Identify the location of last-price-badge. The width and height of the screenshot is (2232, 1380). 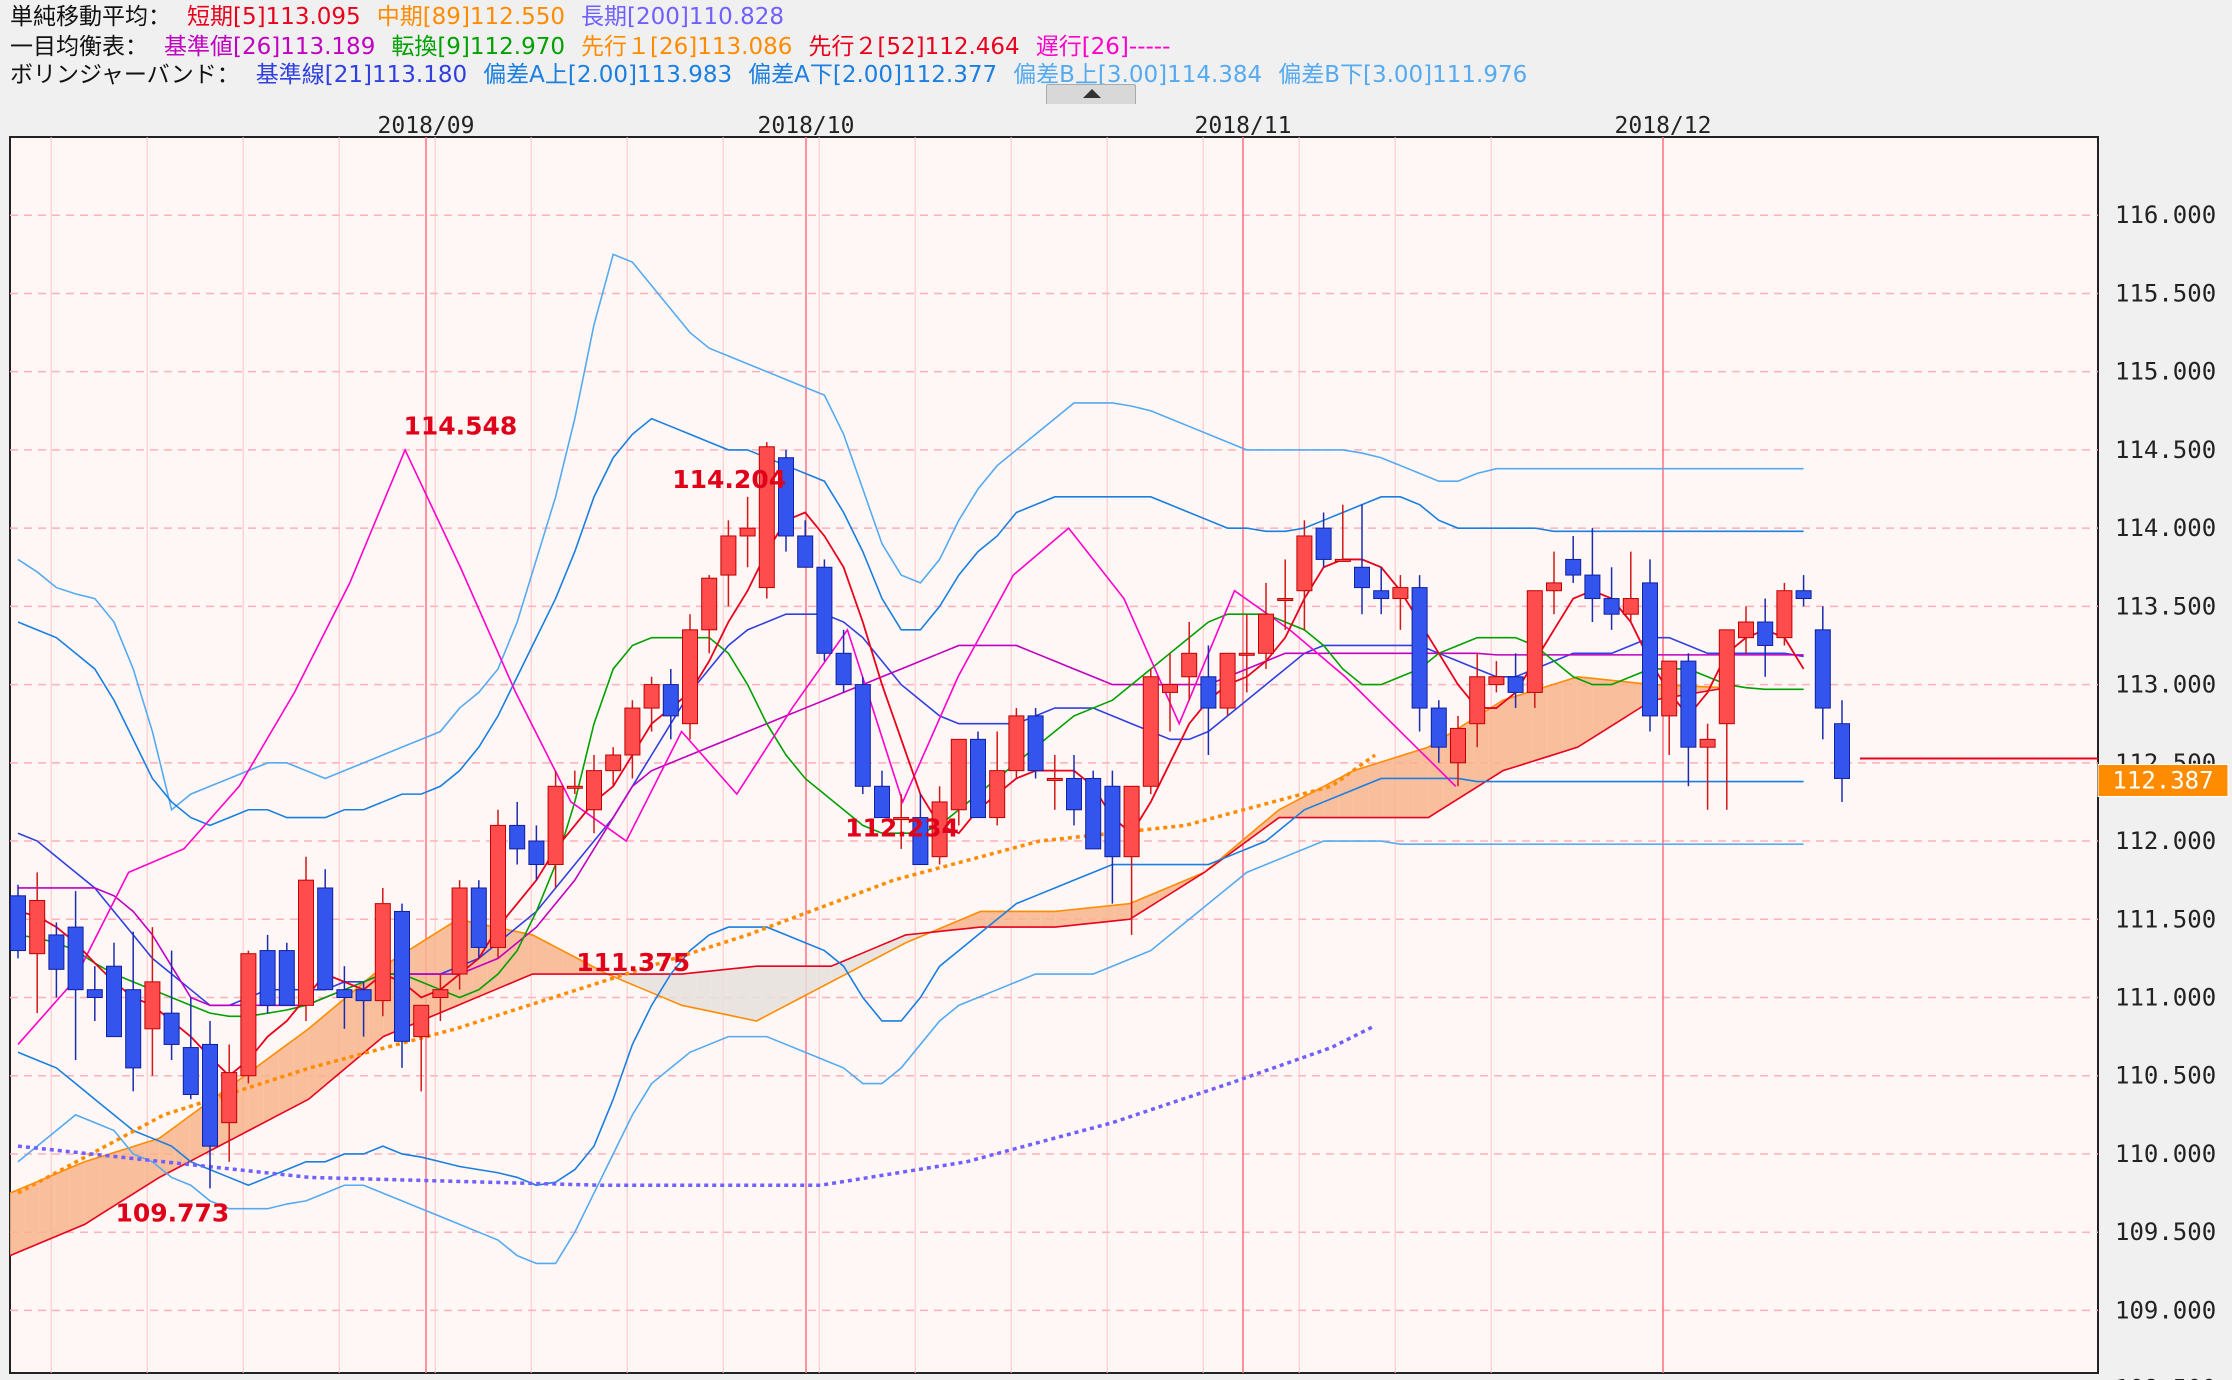
(2163, 781).